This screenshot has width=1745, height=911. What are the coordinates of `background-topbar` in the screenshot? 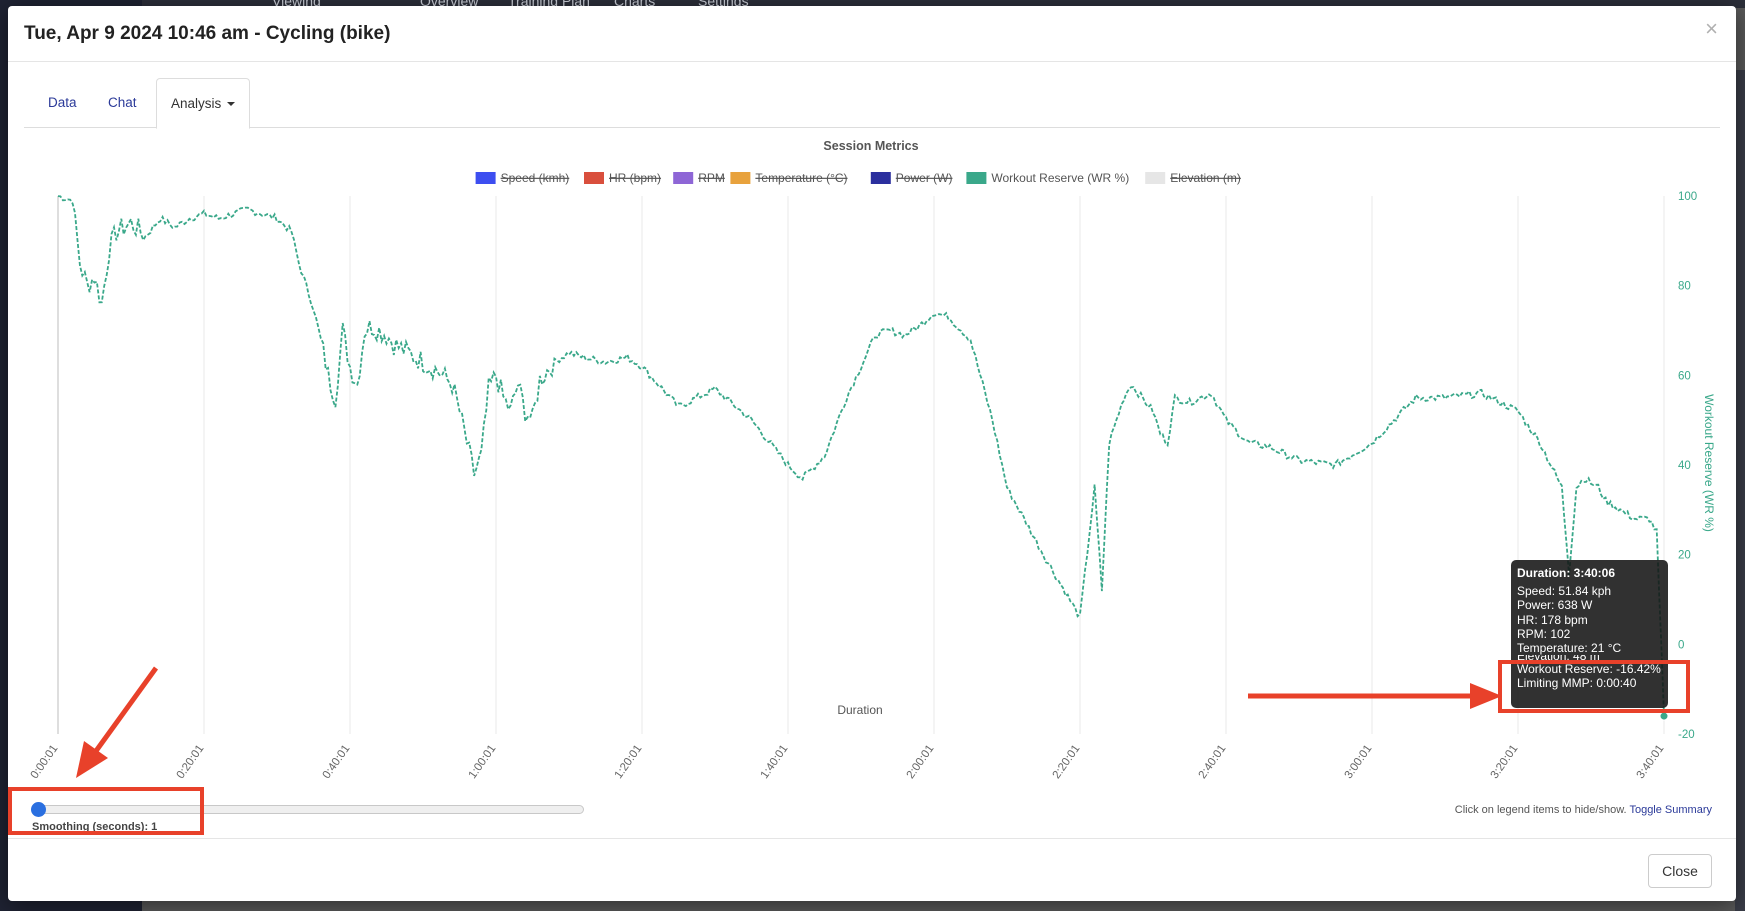 It's located at (872, 4).